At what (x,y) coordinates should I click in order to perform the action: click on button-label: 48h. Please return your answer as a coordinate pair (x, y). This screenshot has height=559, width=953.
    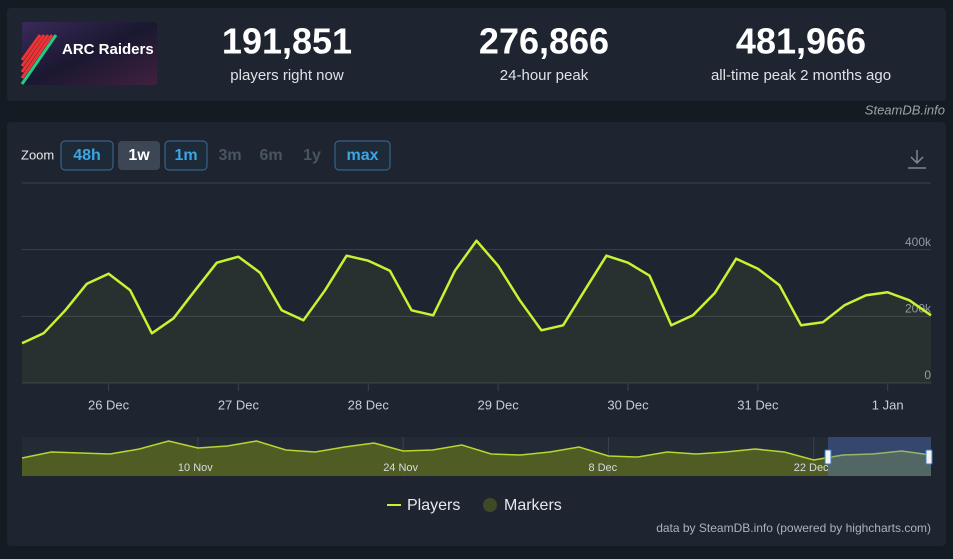
    Looking at the image, I should click on (87, 155).